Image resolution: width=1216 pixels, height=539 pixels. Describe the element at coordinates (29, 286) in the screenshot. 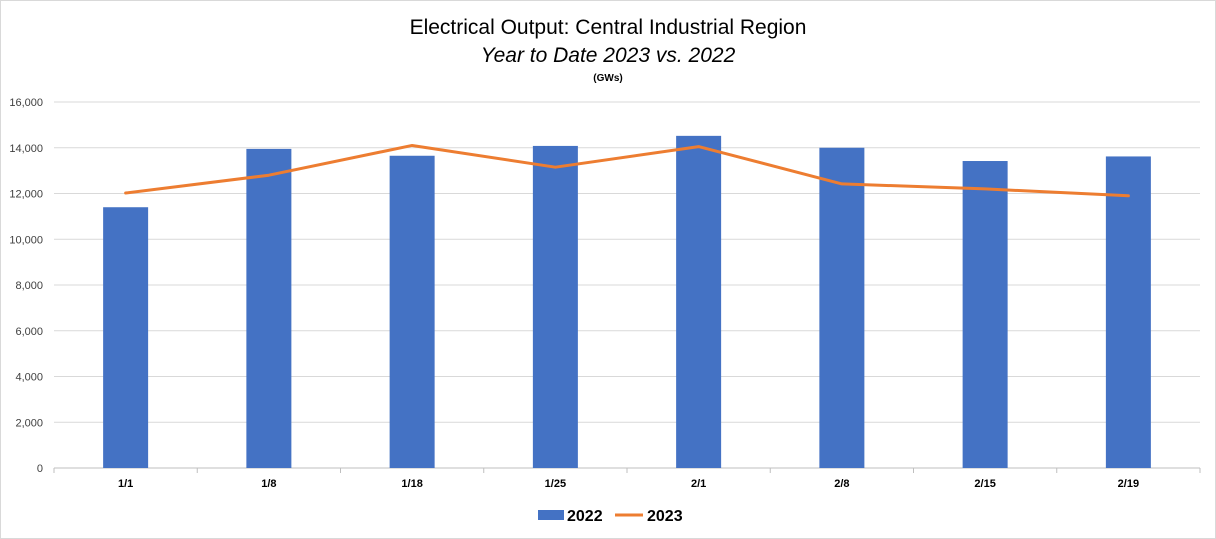

I see `y-tick-label: 8,000` at that location.